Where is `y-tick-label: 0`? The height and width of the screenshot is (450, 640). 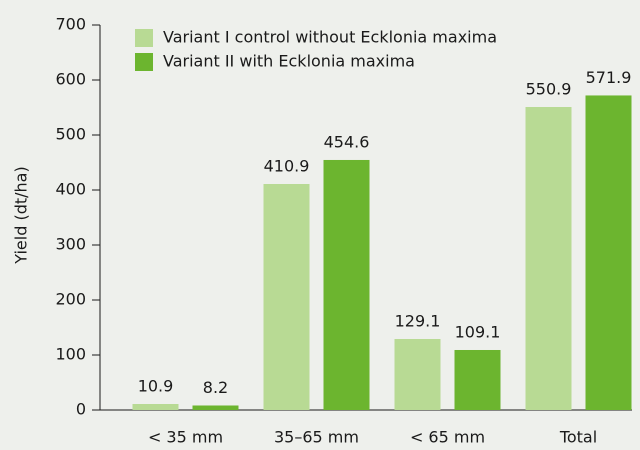
y-tick-label: 0 is located at coordinates (81, 409).